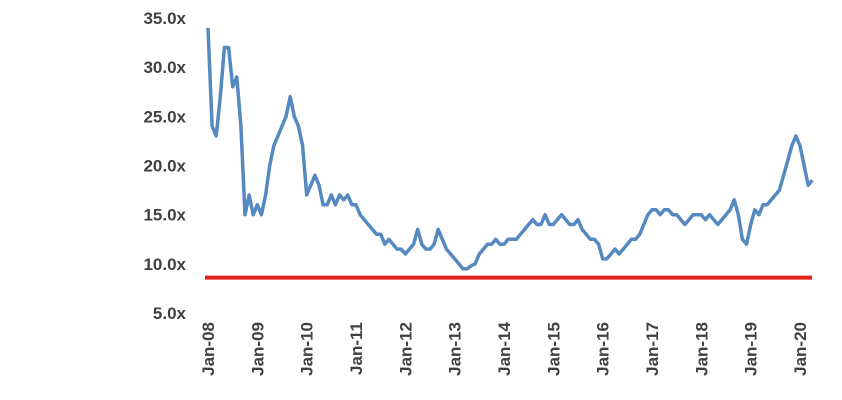  I want to click on x-tick-label: Jan-10, so click(307, 349).